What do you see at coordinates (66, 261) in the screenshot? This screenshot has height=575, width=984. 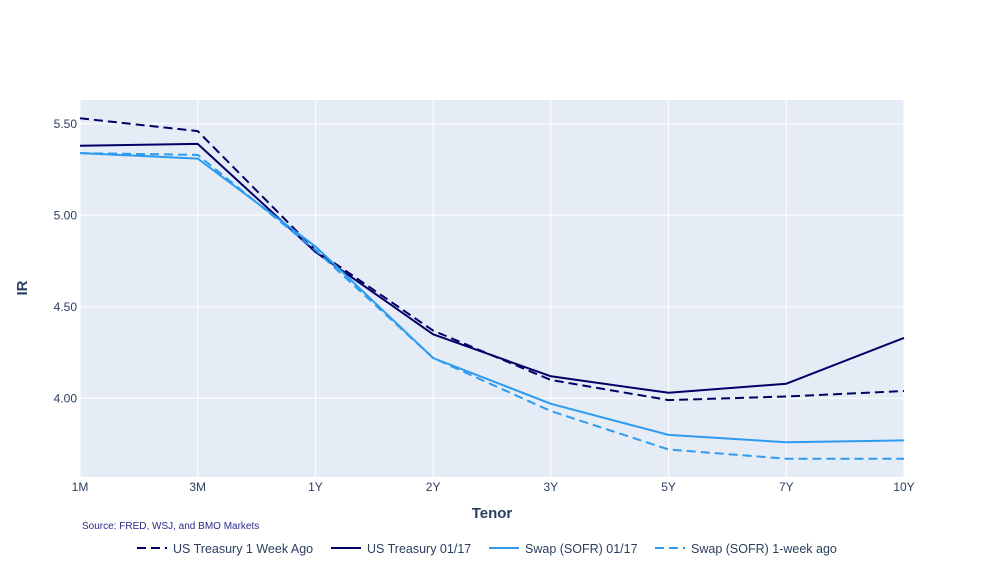 I see `y-tick-labels: 4.00 4.50 5.00 5.50` at bounding box center [66, 261].